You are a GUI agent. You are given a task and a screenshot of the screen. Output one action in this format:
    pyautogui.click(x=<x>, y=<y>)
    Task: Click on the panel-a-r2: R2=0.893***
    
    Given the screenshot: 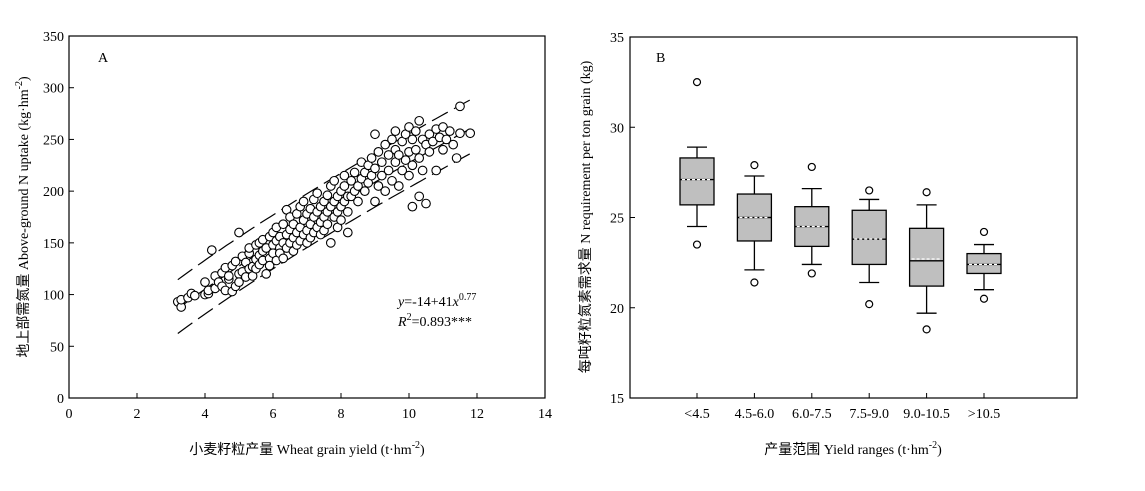 What is the action you would take?
    pyautogui.click(x=434, y=321)
    